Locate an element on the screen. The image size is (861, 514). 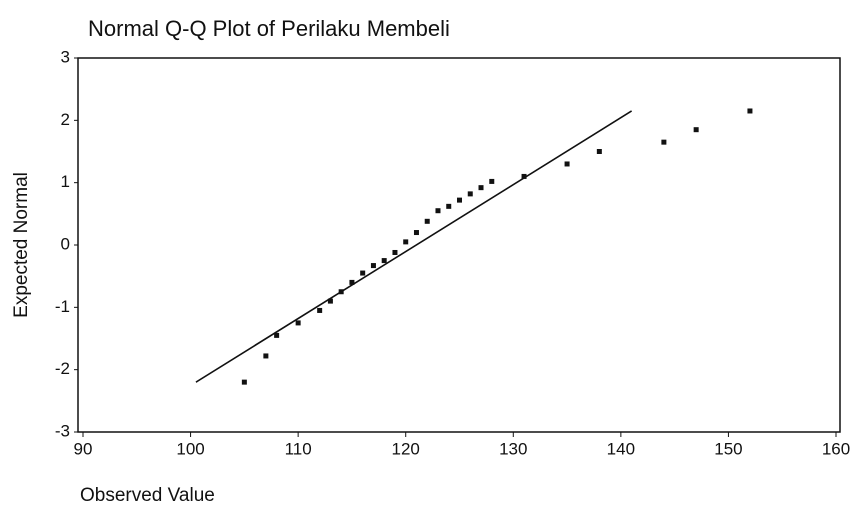
x-tick-label: 130 is located at coordinates (513, 448).